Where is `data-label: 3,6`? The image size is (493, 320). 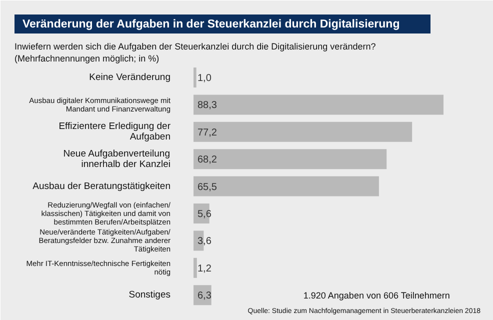
data-label: 3,6 is located at coordinates (205, 242).